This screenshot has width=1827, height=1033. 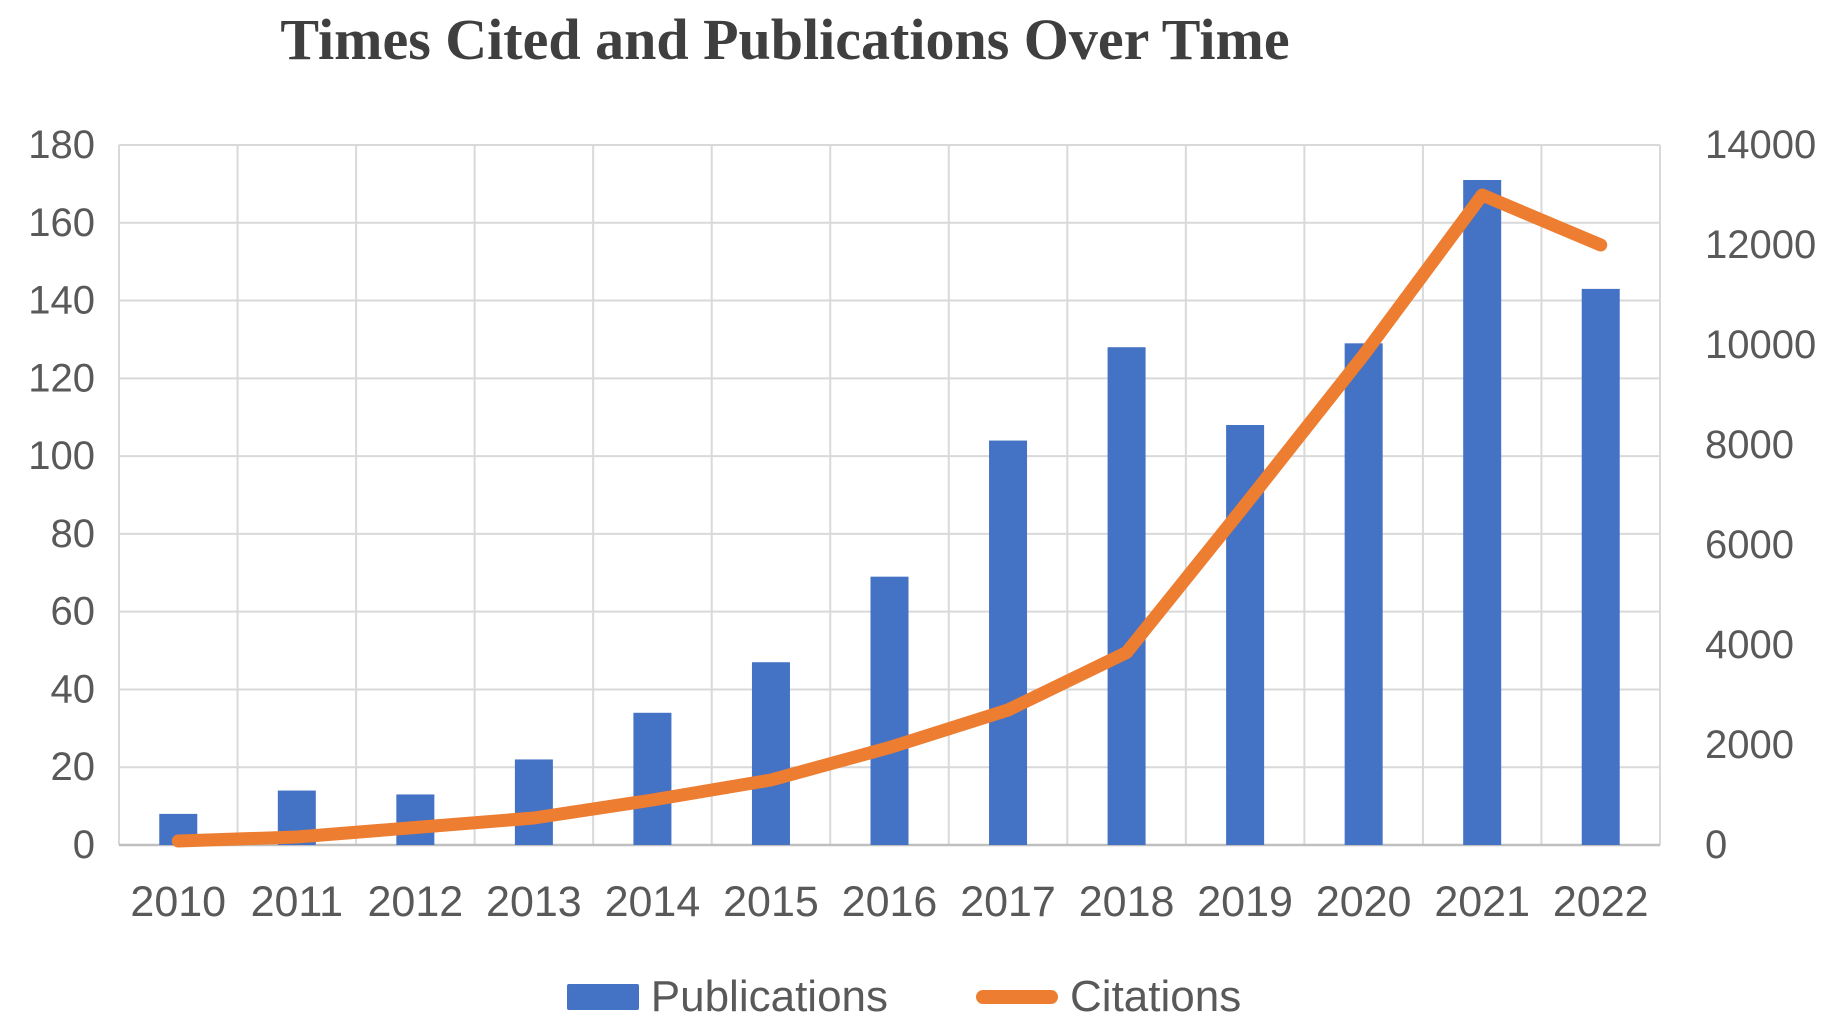 I want to click on right-axis-tick-label: 4000, so click(x=1749, y=645).